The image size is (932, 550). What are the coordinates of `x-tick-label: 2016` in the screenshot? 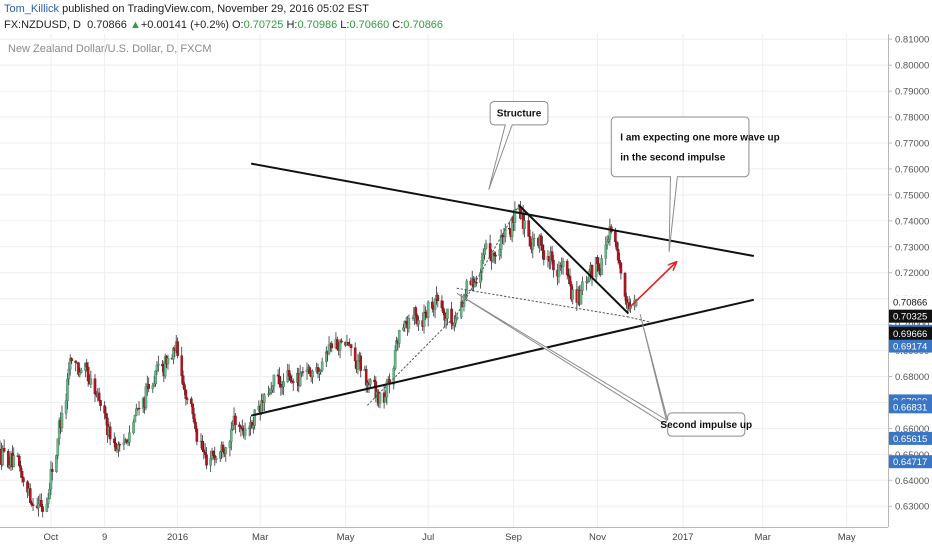 It's located at (177, 537).